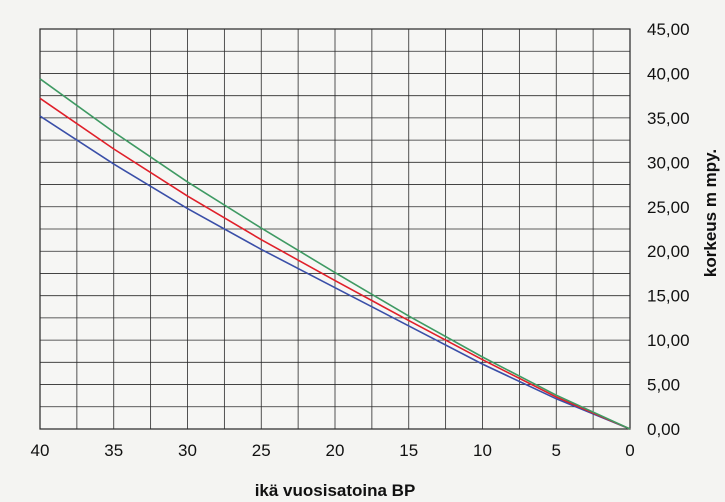  What do you see at coordinates (556, 450) in the screenshot?
I see `x-tick-label: 5` at bounding box center [556, 450].